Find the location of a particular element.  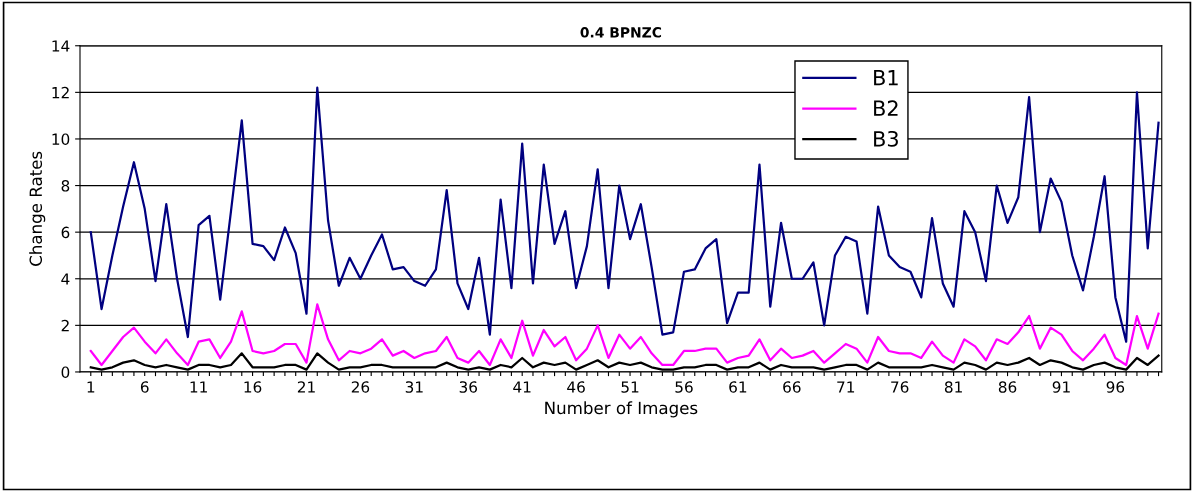

legend-label: B1 is located at coordinates (886, 78).